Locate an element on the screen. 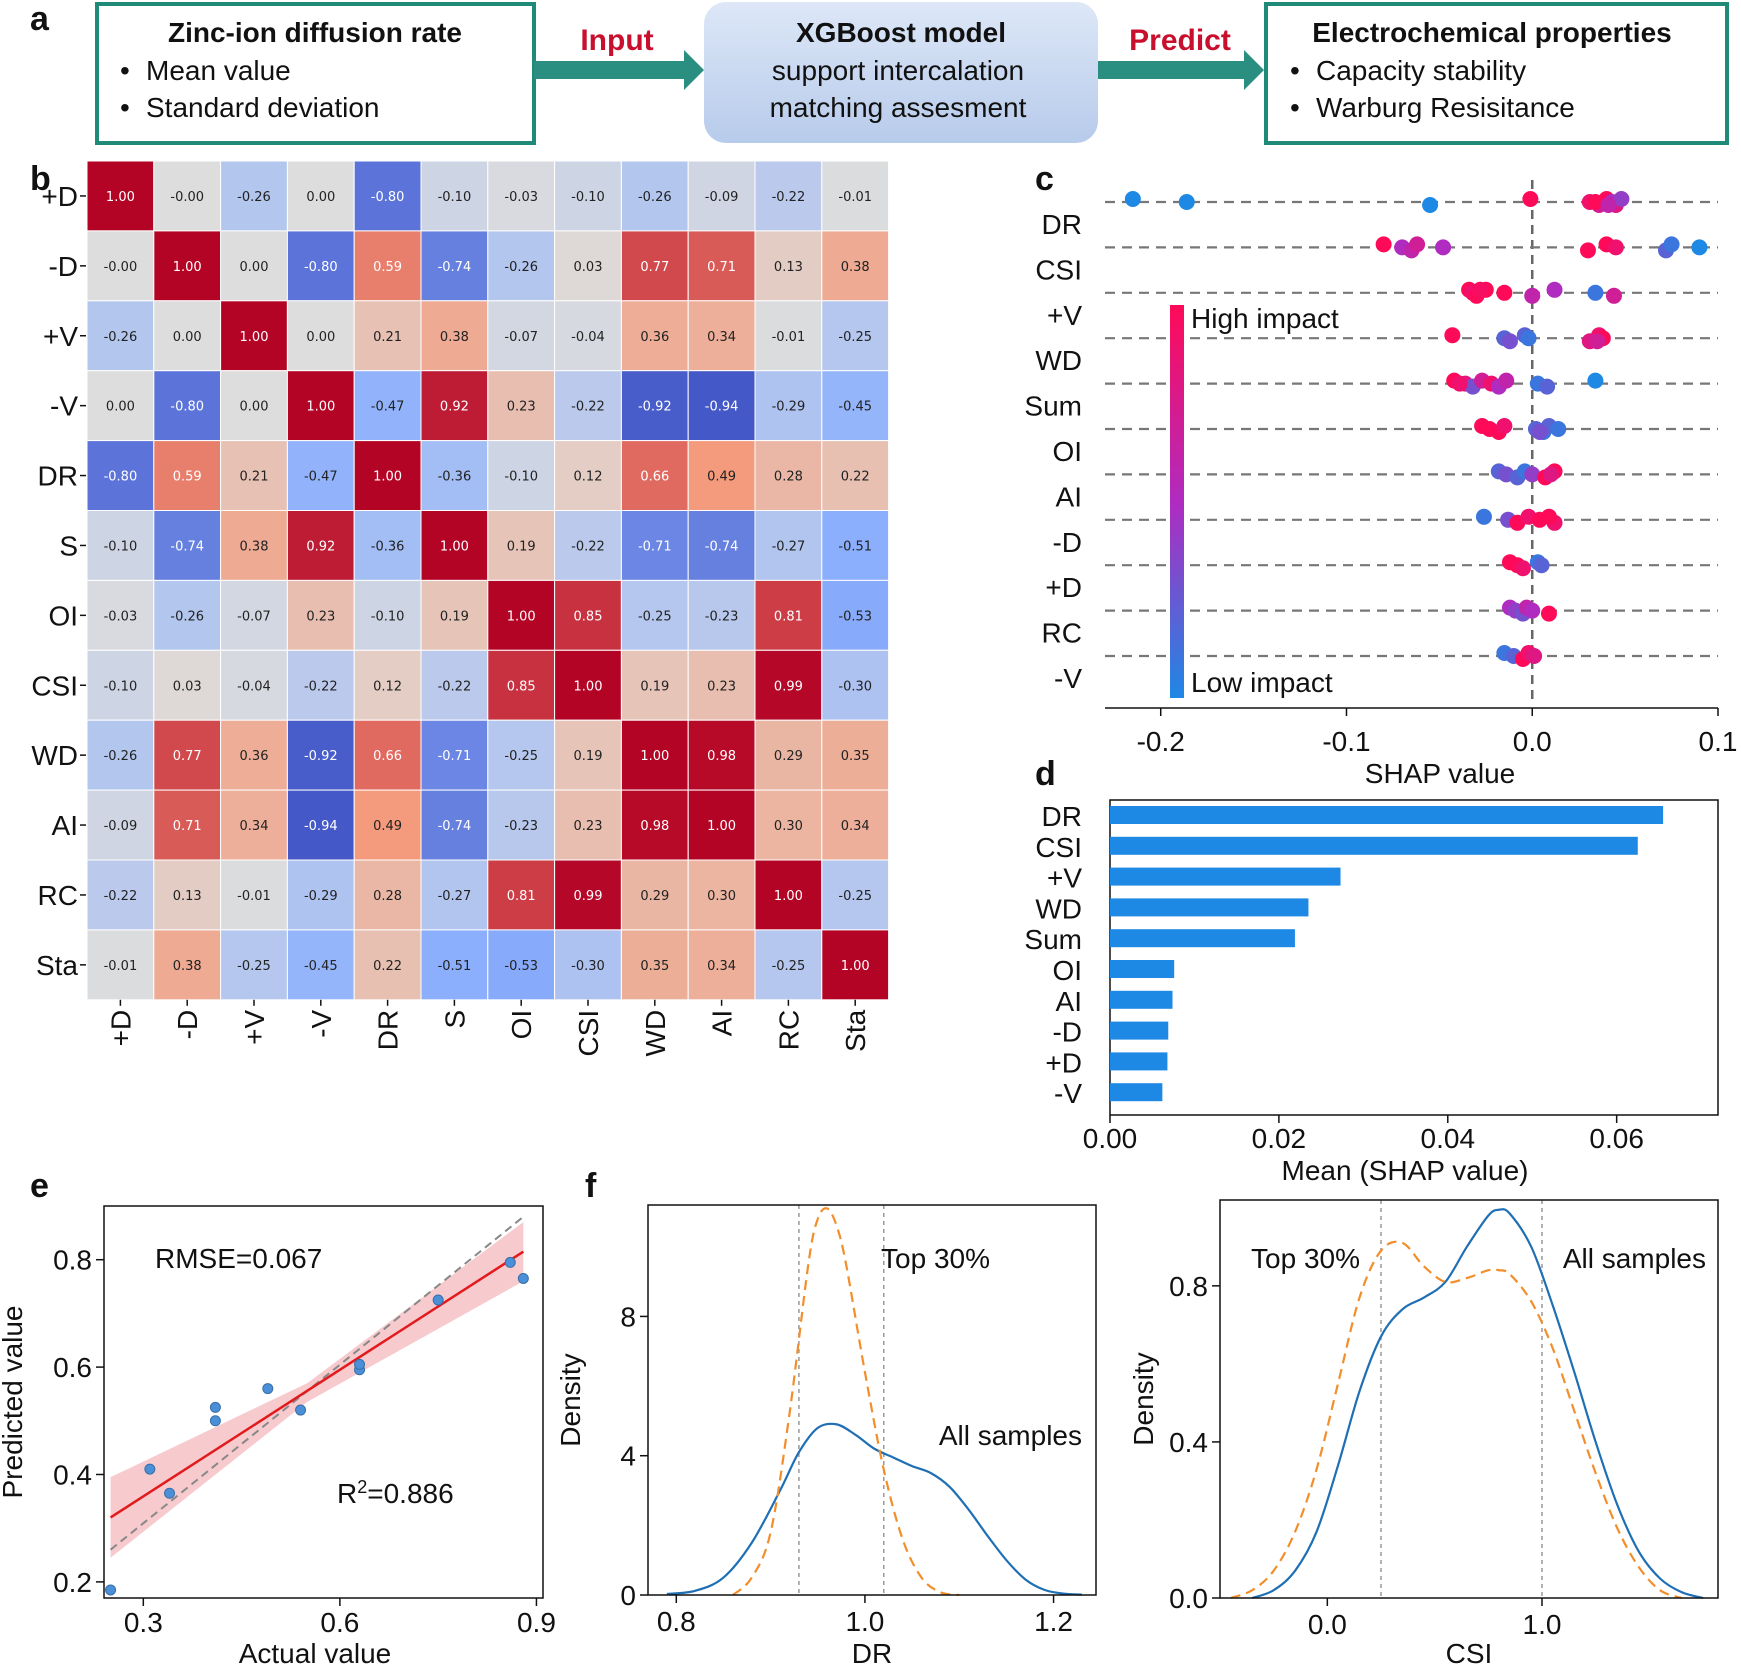 This screenshot has height=1664, width=1741. heatmap-cell-value: -0.25 is located at coordinates (521, 756).